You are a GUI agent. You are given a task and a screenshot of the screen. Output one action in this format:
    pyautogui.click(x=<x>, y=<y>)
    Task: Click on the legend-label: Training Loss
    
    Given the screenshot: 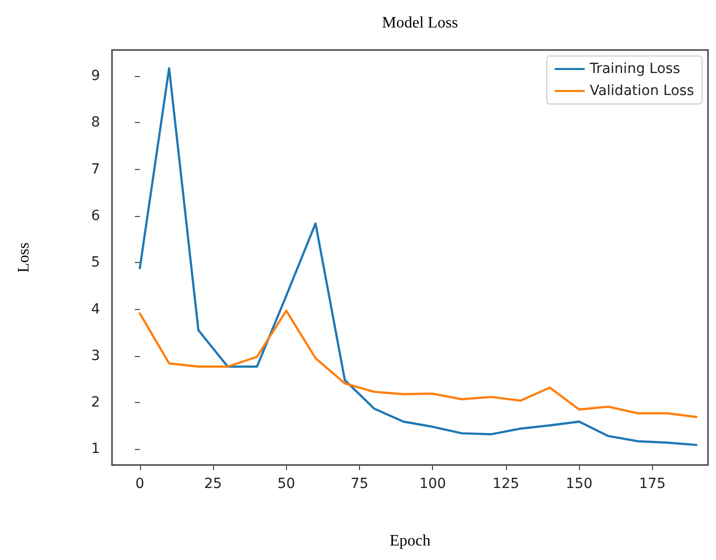 What is the action you would take?
    pyautogui.click(x=634, y=69)
    